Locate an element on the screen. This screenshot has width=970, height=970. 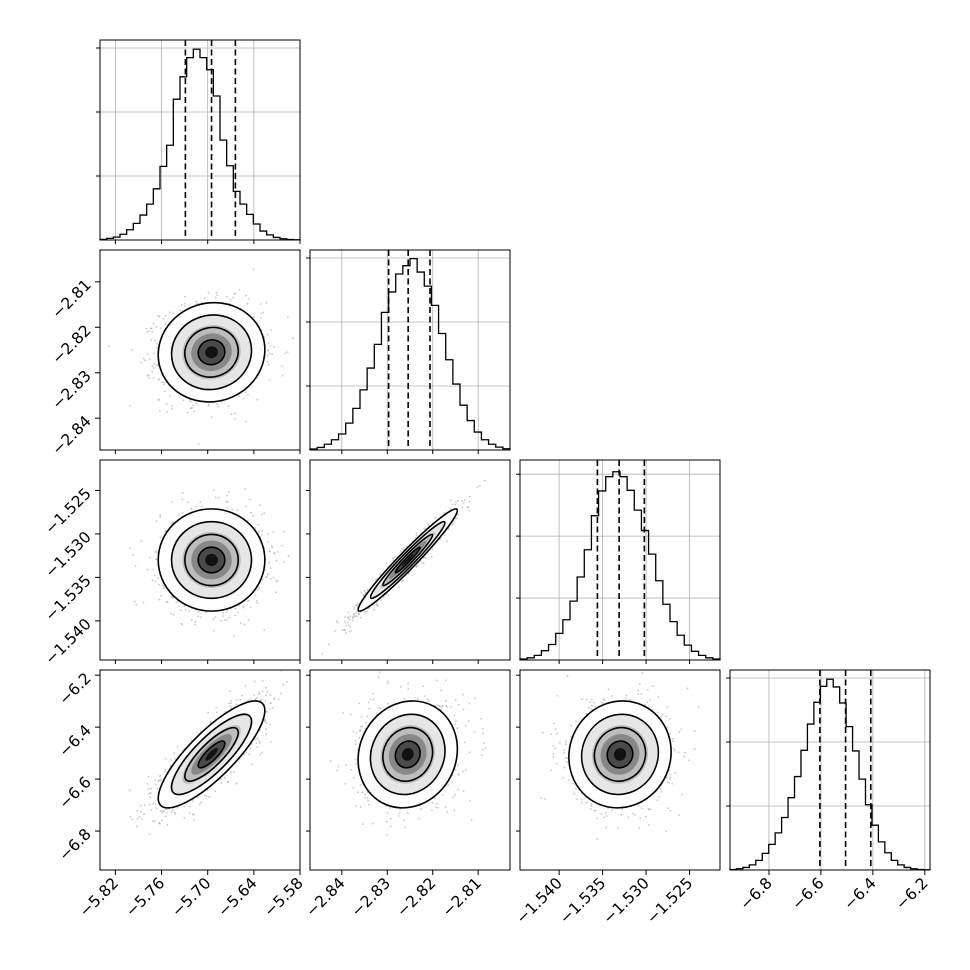
y-tick-label: −1.525 is located at coordinates (68, 511).